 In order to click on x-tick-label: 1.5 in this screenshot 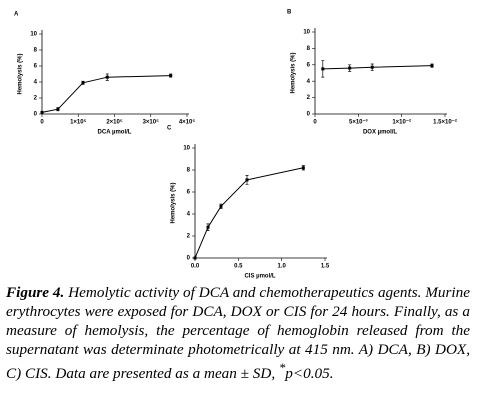, I will do `click(325, 267)`.